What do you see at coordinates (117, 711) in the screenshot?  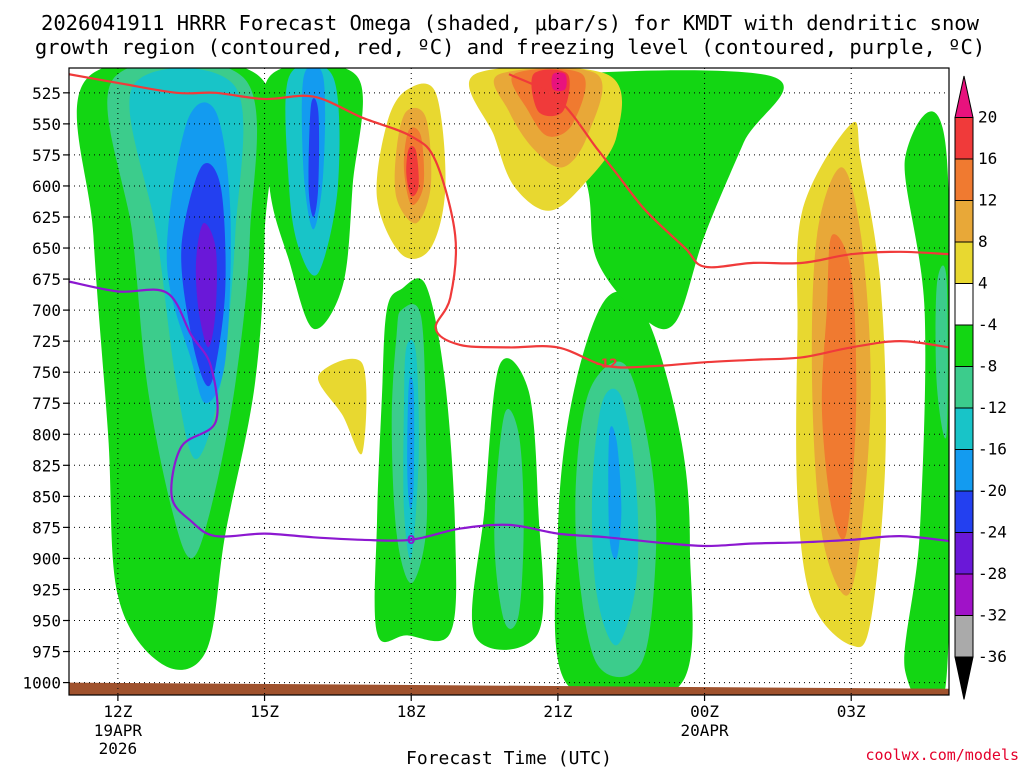 I see `x-tick-label: 12Z` at bounding box center [117, 711].